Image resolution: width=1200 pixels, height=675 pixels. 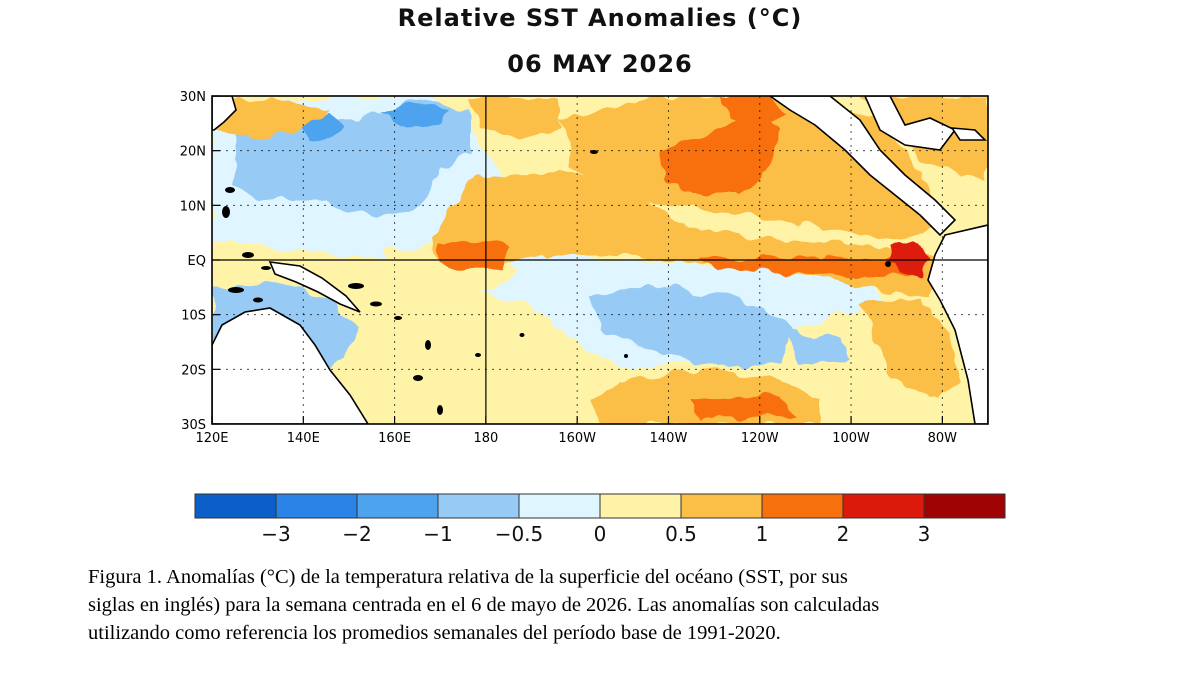 I want to click on latitude-label: 30S, so click(x=193, y=425).